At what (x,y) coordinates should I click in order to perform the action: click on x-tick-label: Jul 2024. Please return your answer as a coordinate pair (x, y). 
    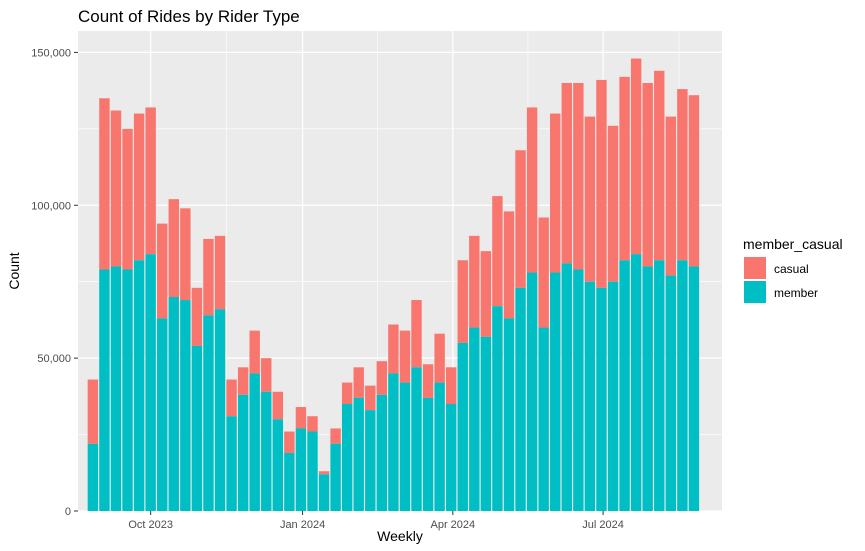
    Looking at the image, I should click on (603, 525).